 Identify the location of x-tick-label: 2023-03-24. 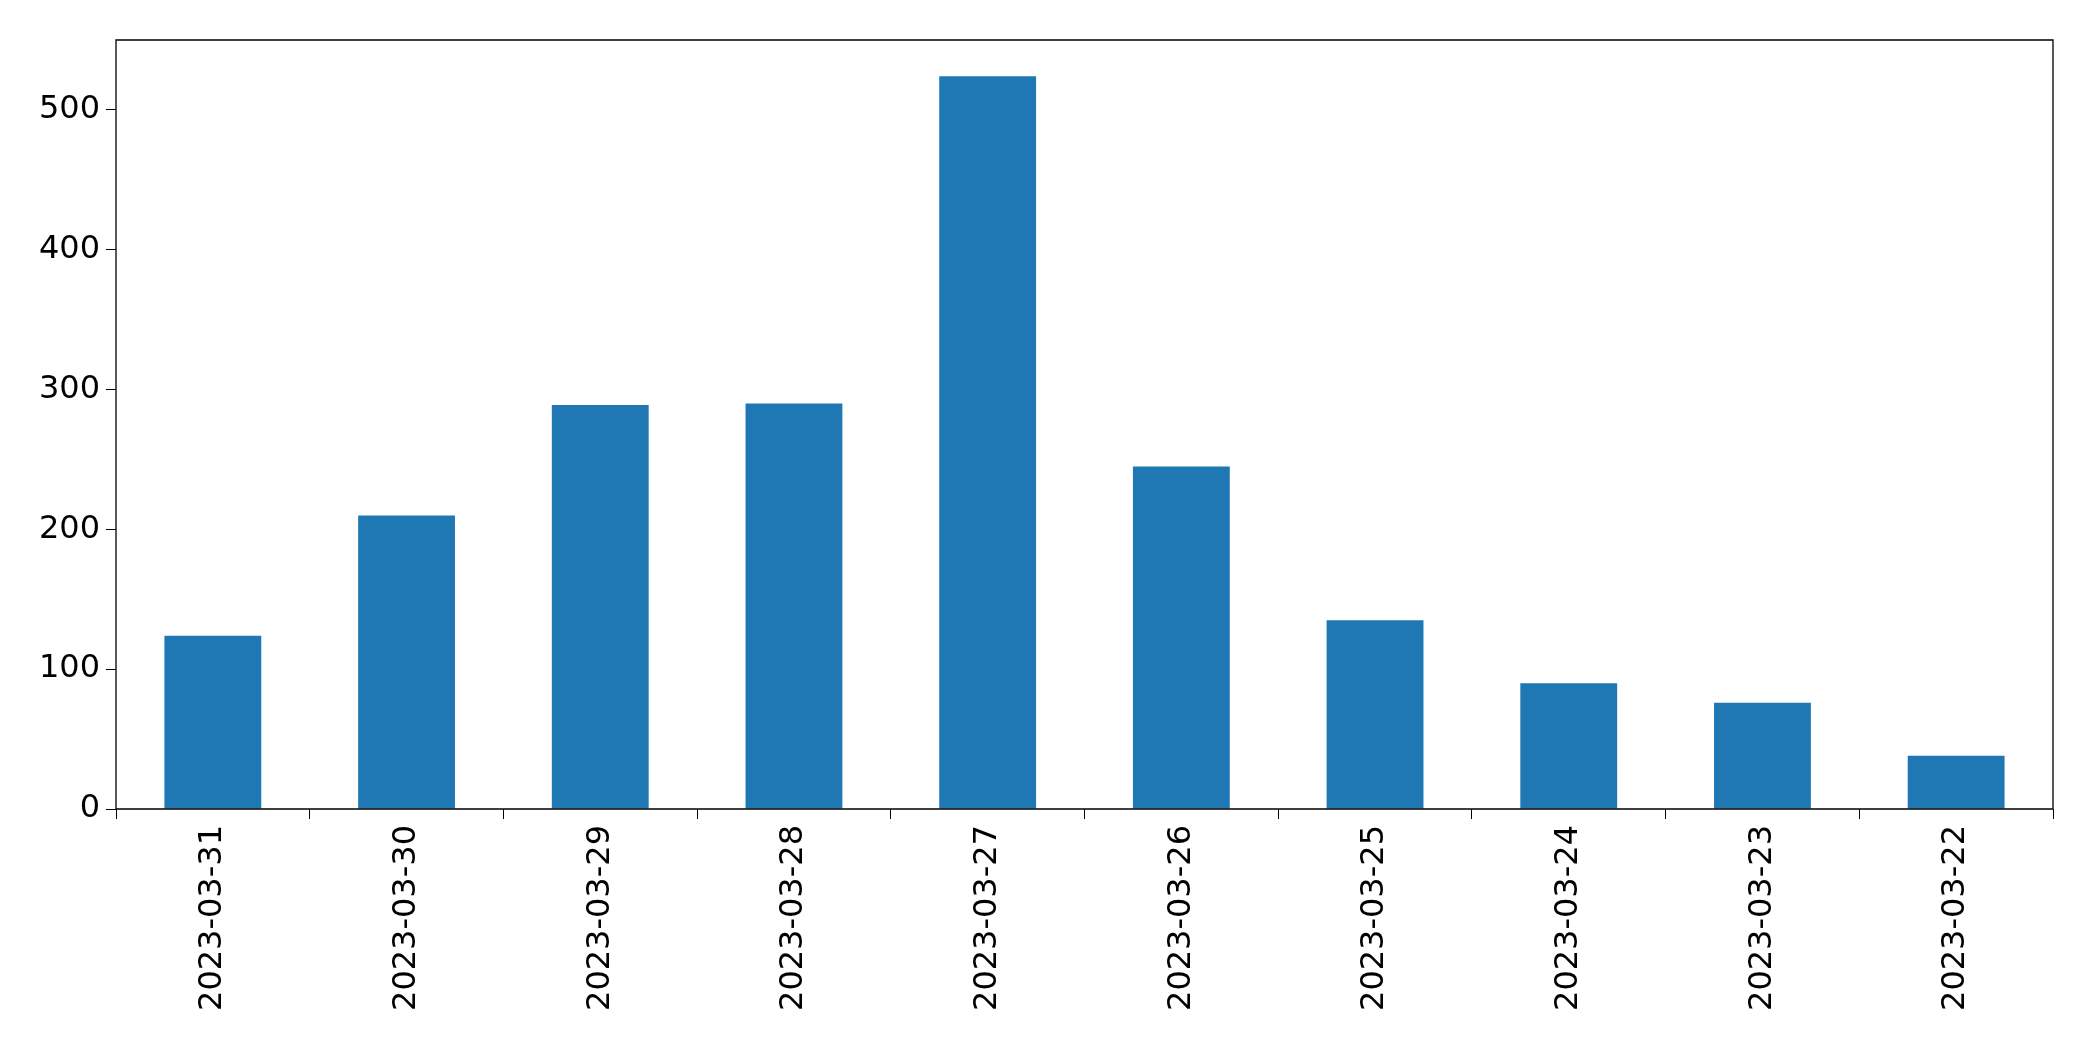
(1566, 918).